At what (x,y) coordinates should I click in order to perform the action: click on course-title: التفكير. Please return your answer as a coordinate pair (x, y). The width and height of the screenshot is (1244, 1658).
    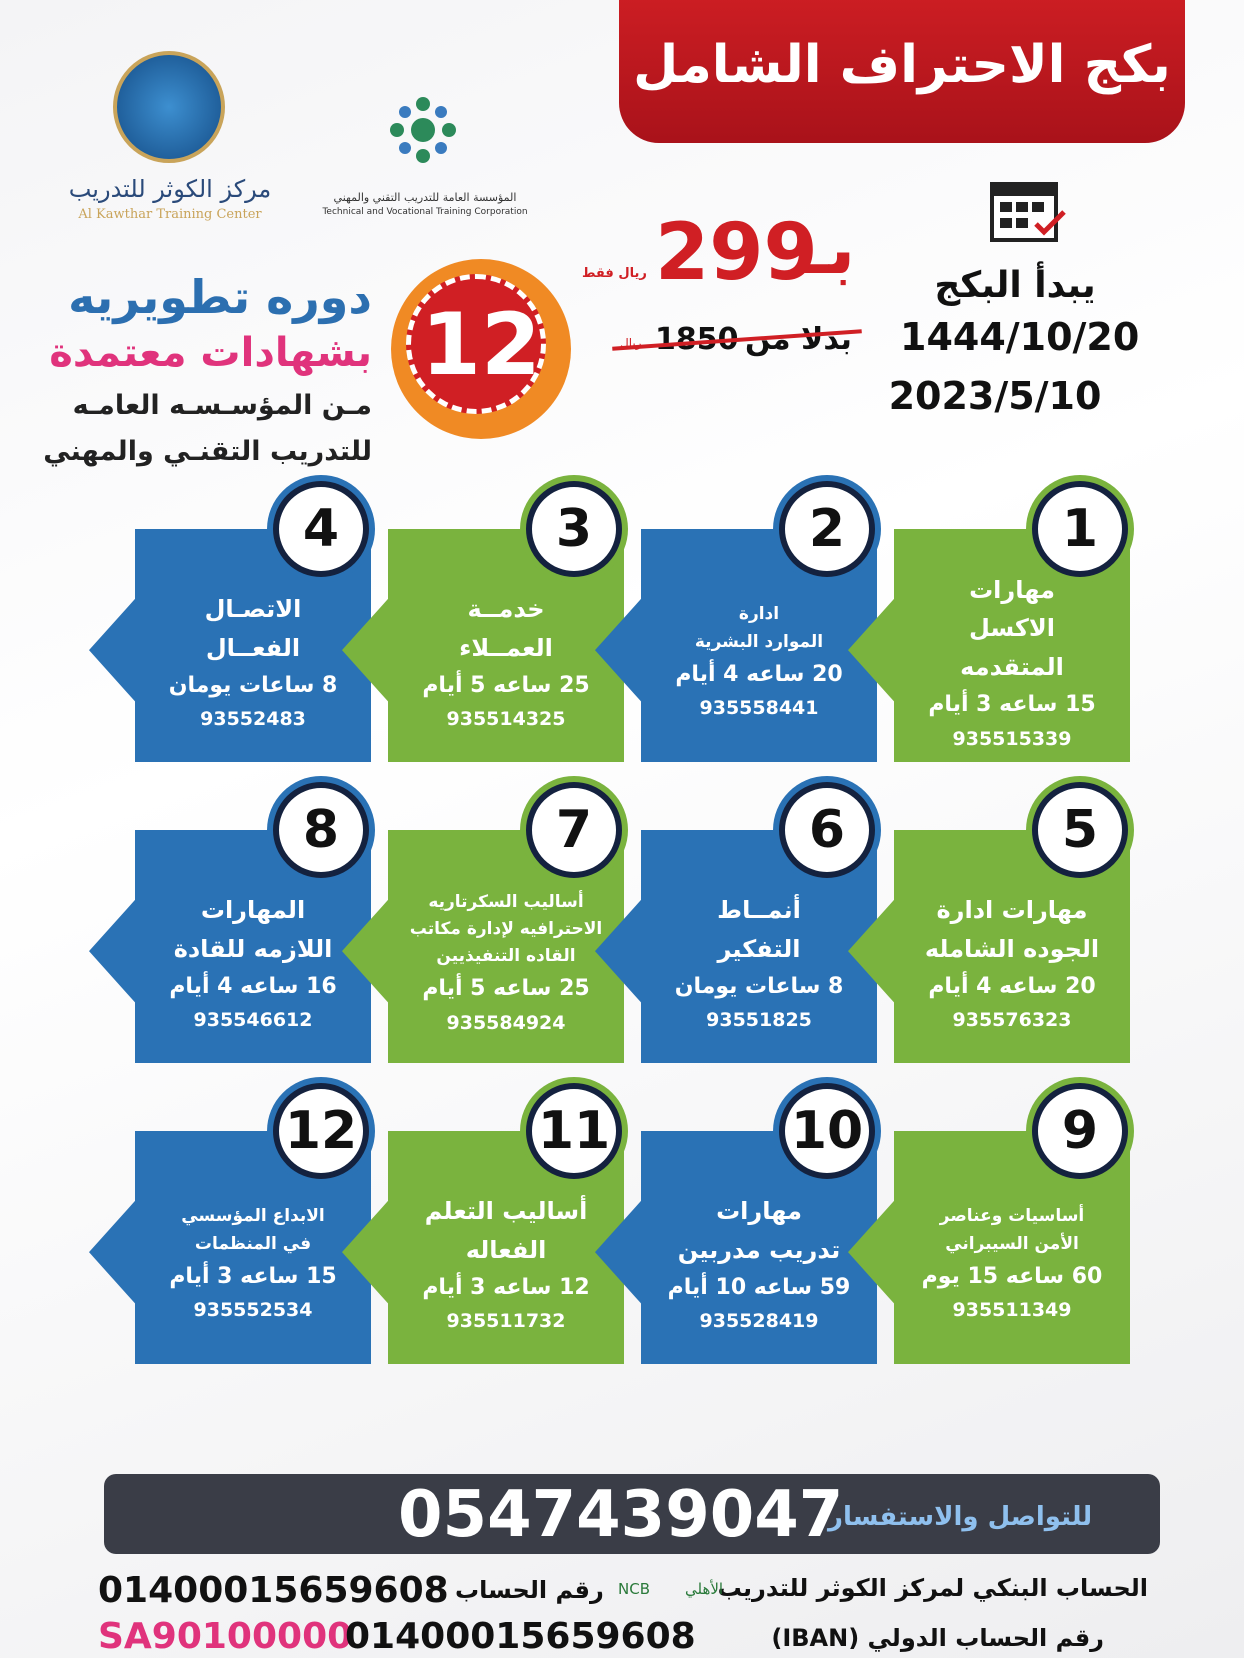
    Looking at the image, I should click on (759, 948).